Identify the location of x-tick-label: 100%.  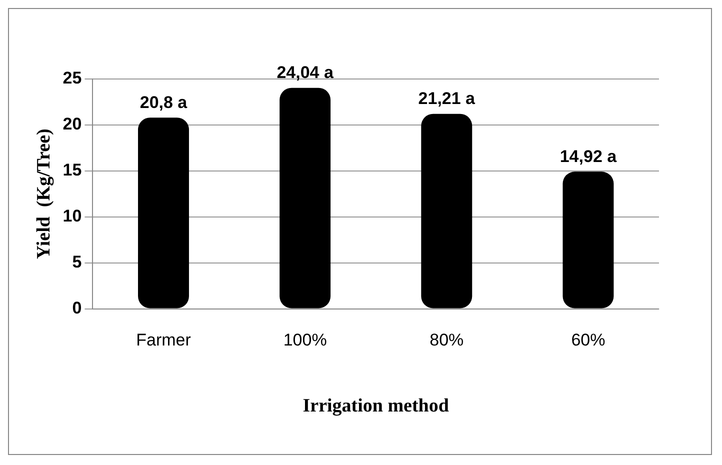
(305, 340).